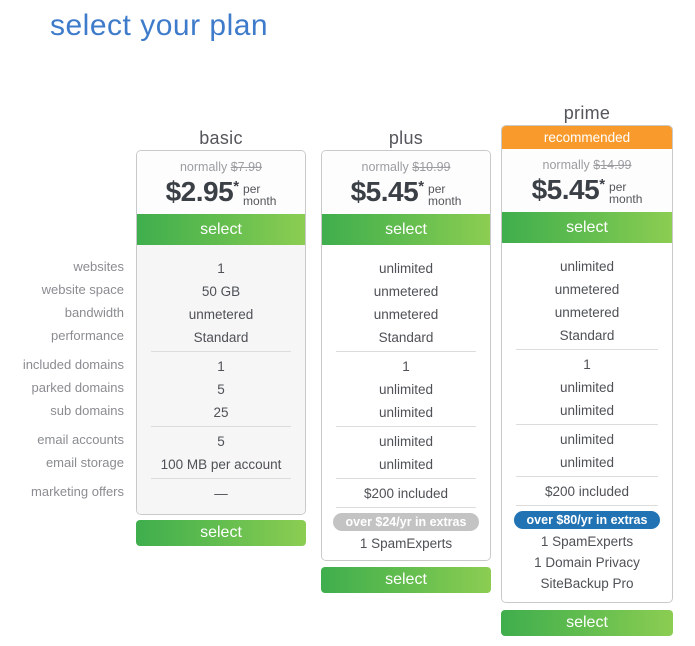  I want to click on feature-label-performance: performance, so click(87, 335).